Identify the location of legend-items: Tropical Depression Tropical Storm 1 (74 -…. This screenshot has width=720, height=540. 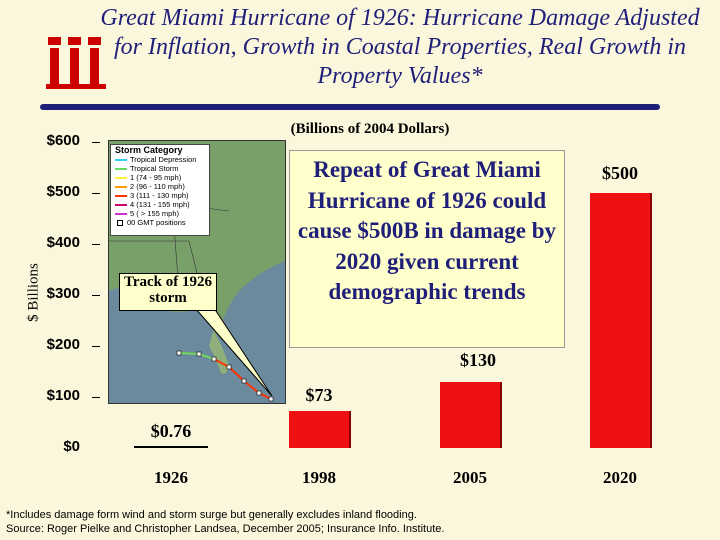
(160, 186).